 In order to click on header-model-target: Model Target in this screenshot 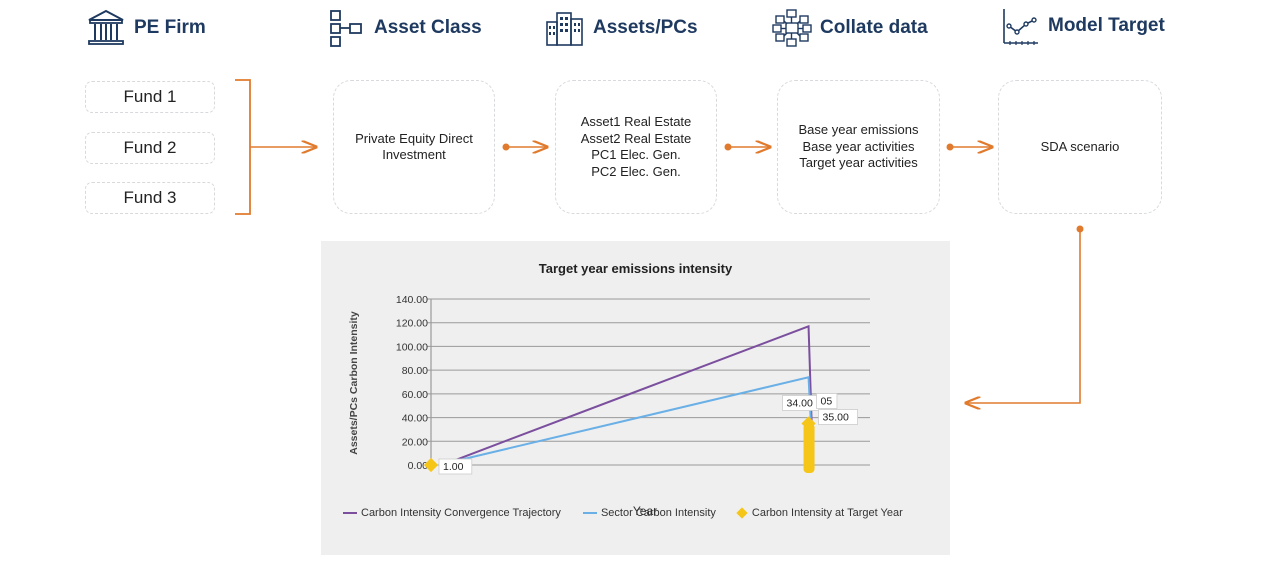, I will do `click(1082, 26)`.